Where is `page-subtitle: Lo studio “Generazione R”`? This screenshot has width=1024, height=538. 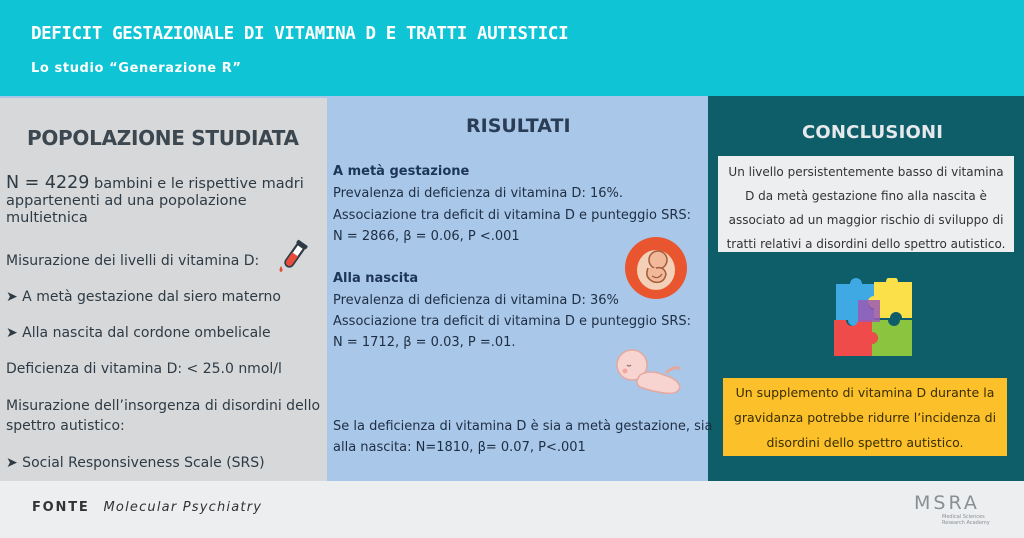 page-subtitle: Lo studio “Generazione R” is located at coordinates (136, 68).